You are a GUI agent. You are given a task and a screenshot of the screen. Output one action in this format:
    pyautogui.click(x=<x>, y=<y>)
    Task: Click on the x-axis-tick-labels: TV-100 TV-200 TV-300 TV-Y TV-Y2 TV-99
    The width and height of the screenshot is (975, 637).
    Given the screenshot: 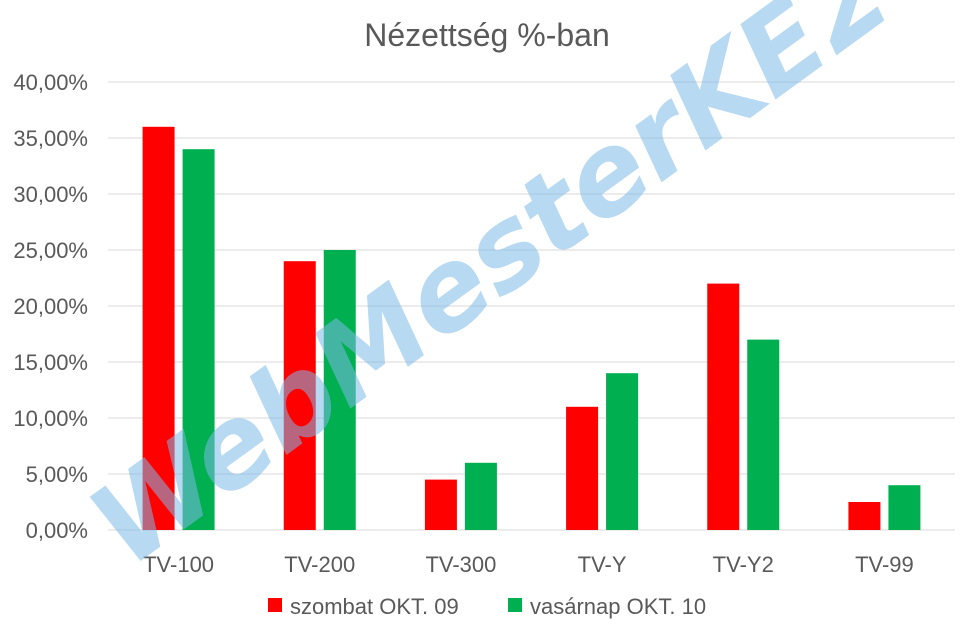 What is the action you would take?
    pyautogui.click(x=528, y=564)
    